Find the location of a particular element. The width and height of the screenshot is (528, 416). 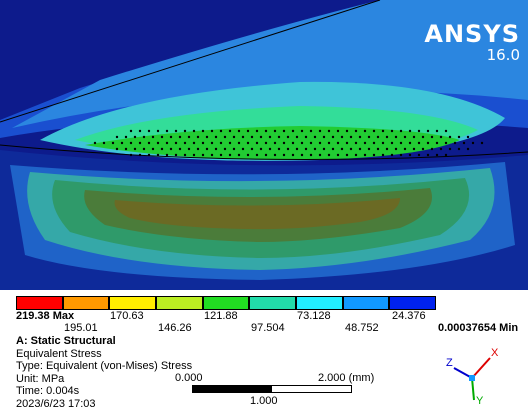

result-type: Type: Equivalent (von-Mises) Stress is located at coordinates (104, 366).